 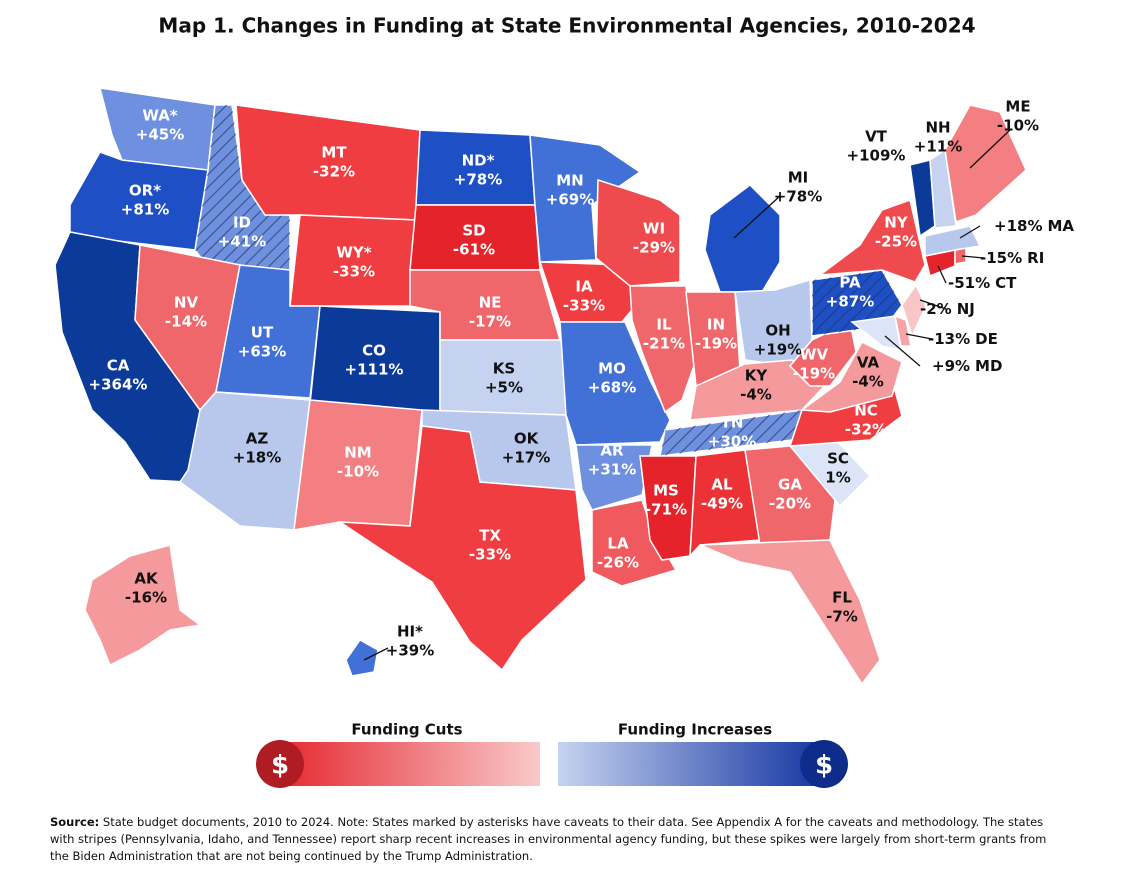 What do you see at coordinates (824, 766) in the screenshot?
I see `increases-symbol: $` at bounding box center [824, 766].